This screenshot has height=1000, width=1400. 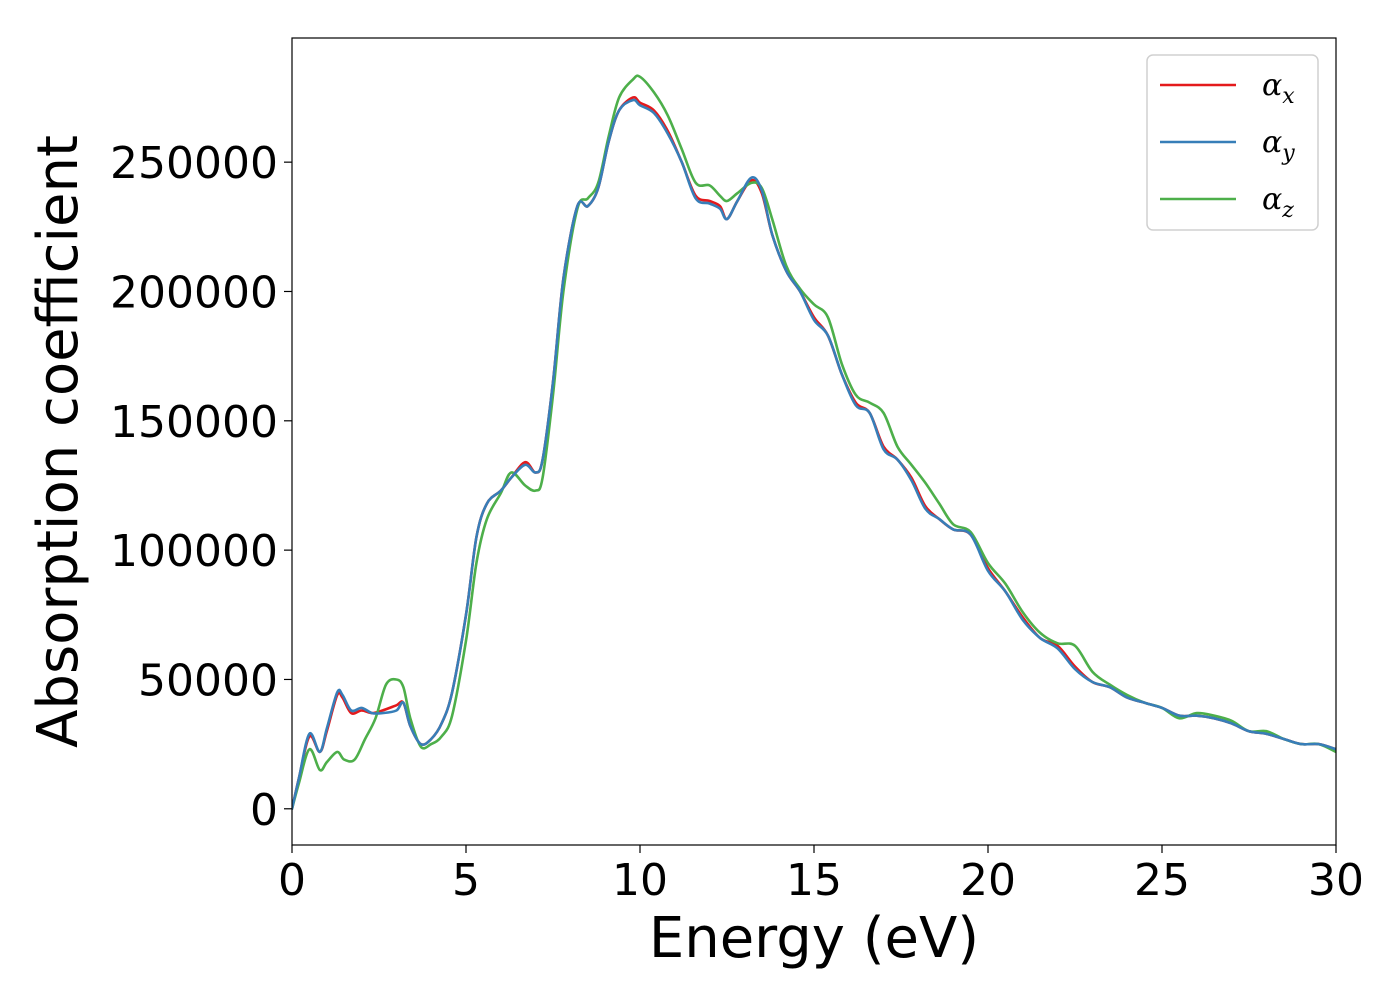 I want to click on x-tick-label: 30, so click(x=1336, y=880).